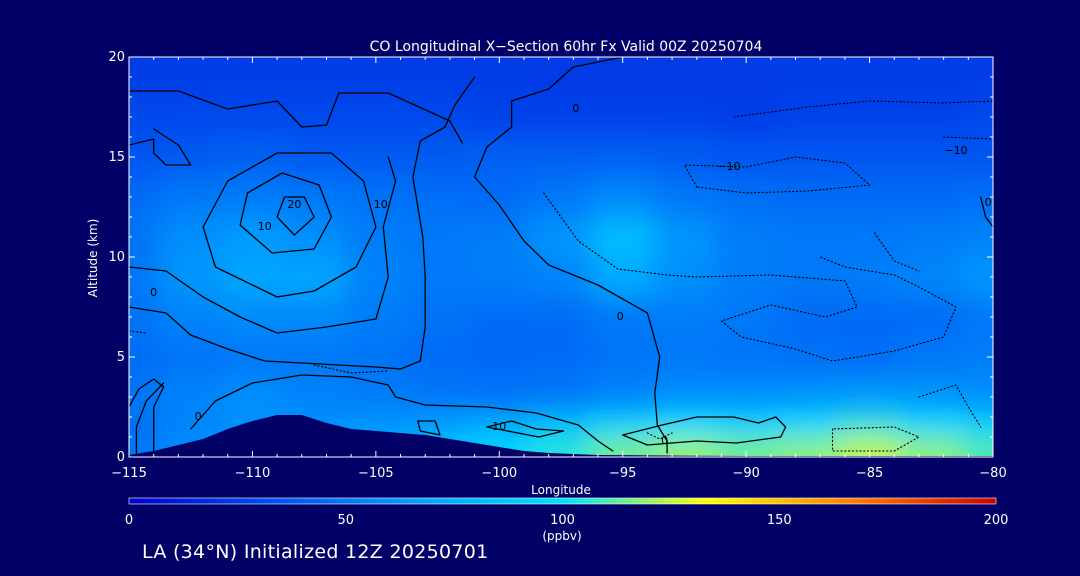  Describe the element at coordinates (121, 457) in the screenshot. I see `y-tick-label: 0` at that location.